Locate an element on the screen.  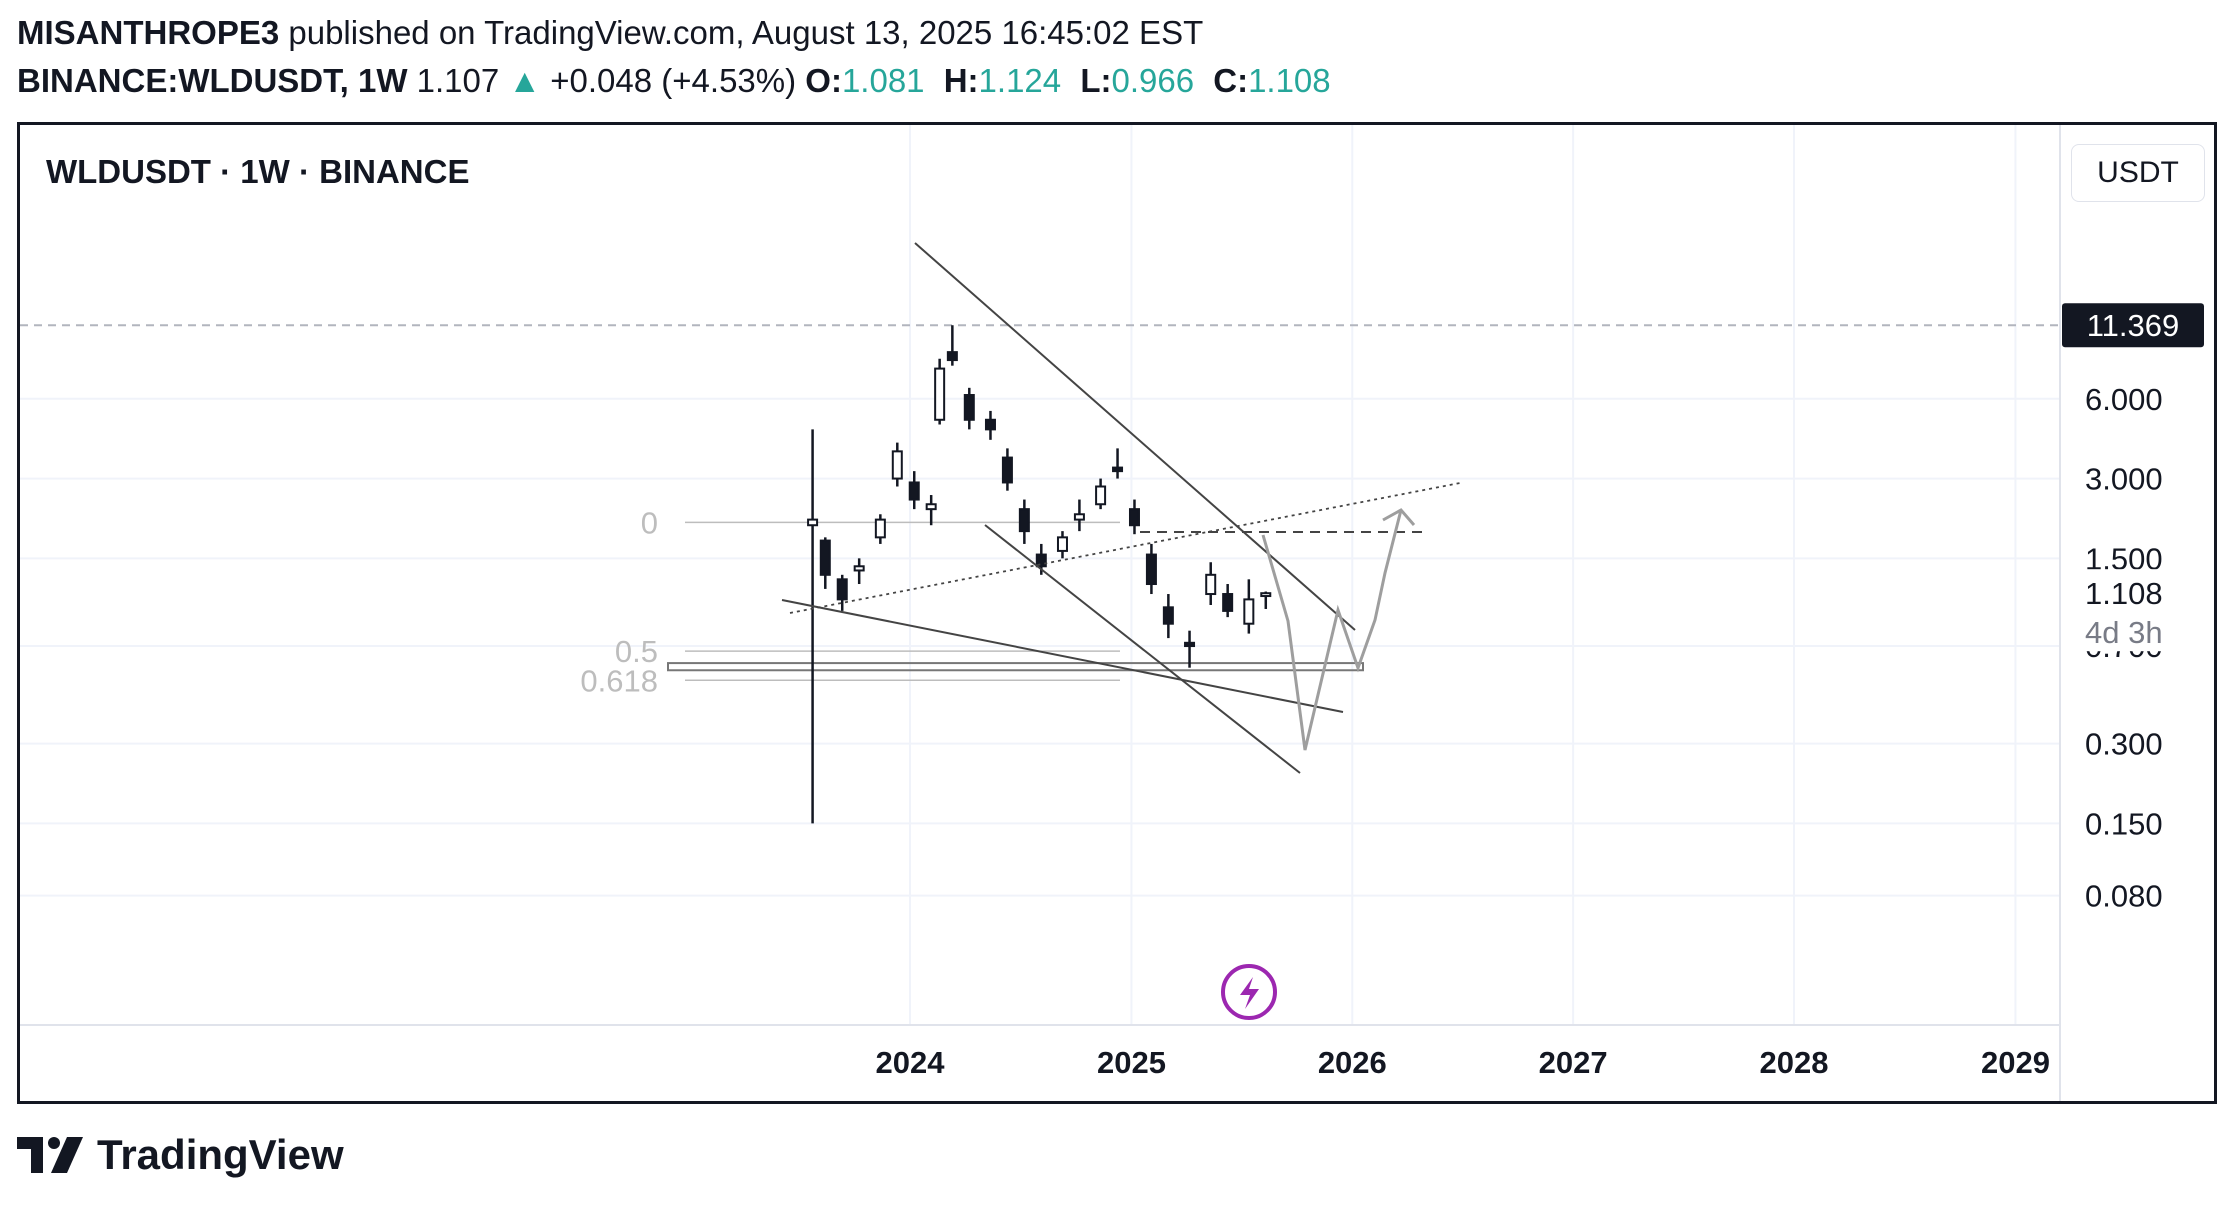
tradingview-logo-icon is located at coordinates (50, 1155).